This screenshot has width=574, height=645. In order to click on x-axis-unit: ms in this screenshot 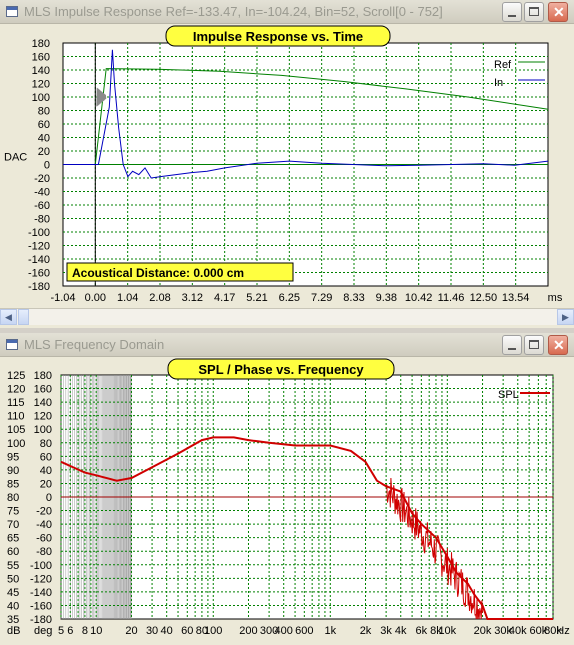, I will do `click(555, 298)`.